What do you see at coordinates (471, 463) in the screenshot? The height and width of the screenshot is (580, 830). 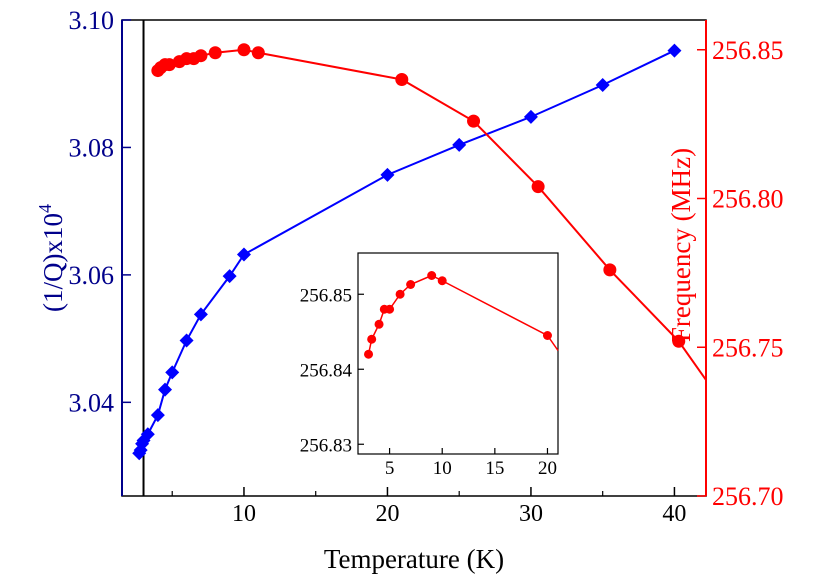 I see `inset-x-ticks: 5 10 15 20` at bounding box center [471, 463].